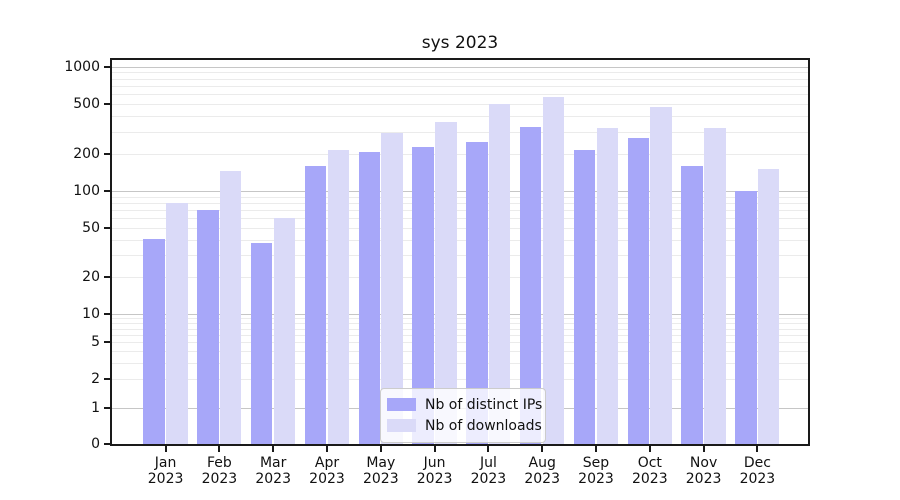  Describe the element at coordinates (165, 463) in the screenshot. I see `x-tick-month-jan: Jan` at that location.